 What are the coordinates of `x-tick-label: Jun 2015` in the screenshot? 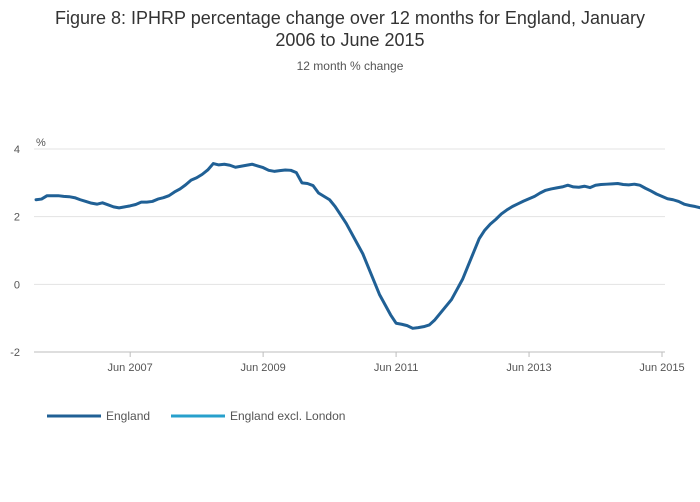 It's located at (661, 368).